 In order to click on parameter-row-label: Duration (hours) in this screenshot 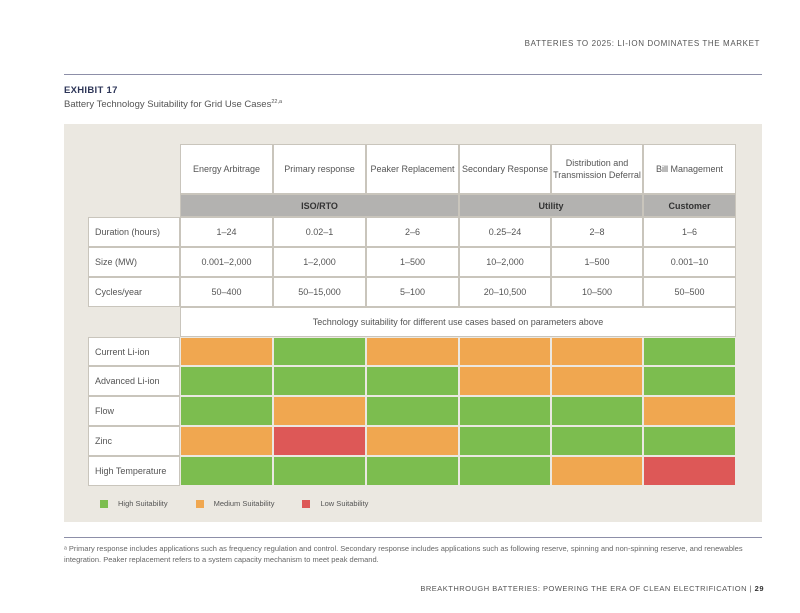, I will do `click(134, 232)`.